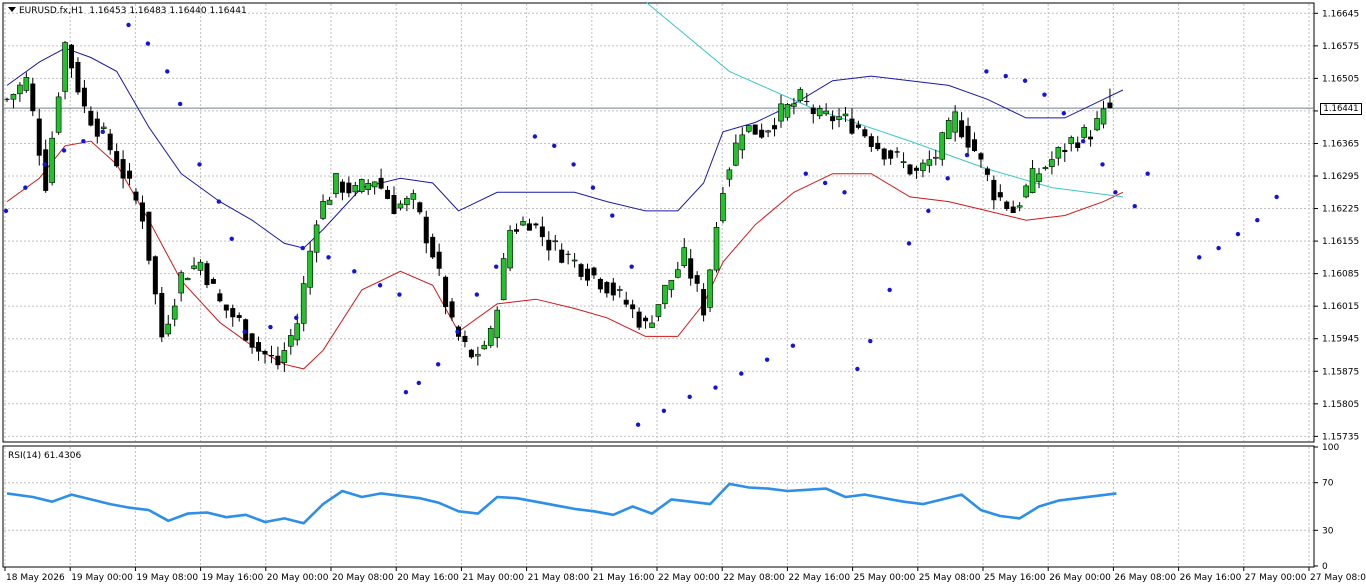 The width and height of the screenshot is (1366, 586). What do you see at coordinates (45, 456) in the screenshot?
I see `rsi-label: RSI(14) 61.4306` at bounding box center [45, 456].